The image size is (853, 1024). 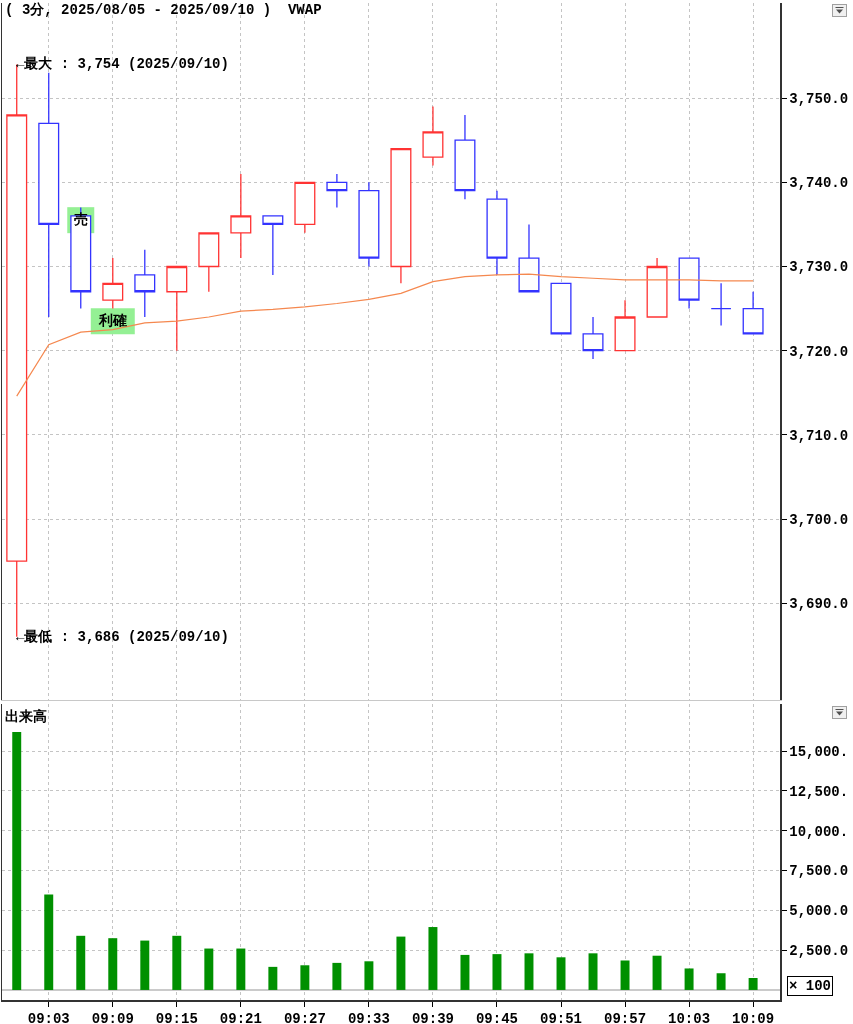 What do you see at coordinates (26, 716) in the screenshot?
I see `chart-title: 出来高` at bounding box center [26, 716].